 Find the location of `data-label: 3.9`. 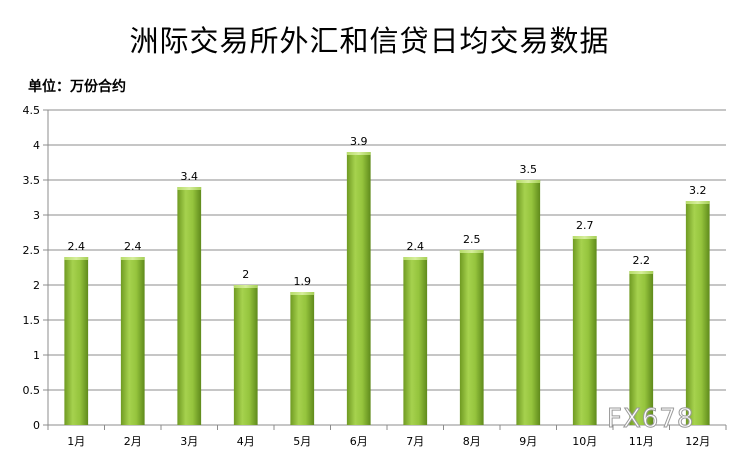

data-label: 3.9 is located at coordinates (359, 141).